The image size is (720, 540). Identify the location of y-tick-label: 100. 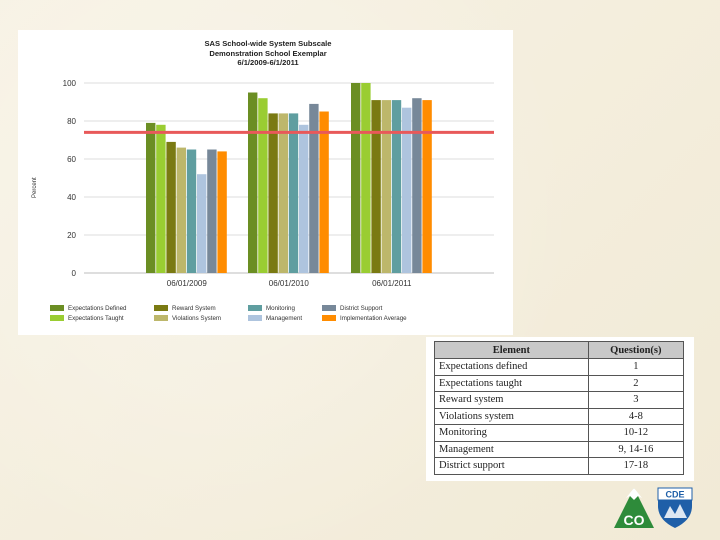
(70, 83).